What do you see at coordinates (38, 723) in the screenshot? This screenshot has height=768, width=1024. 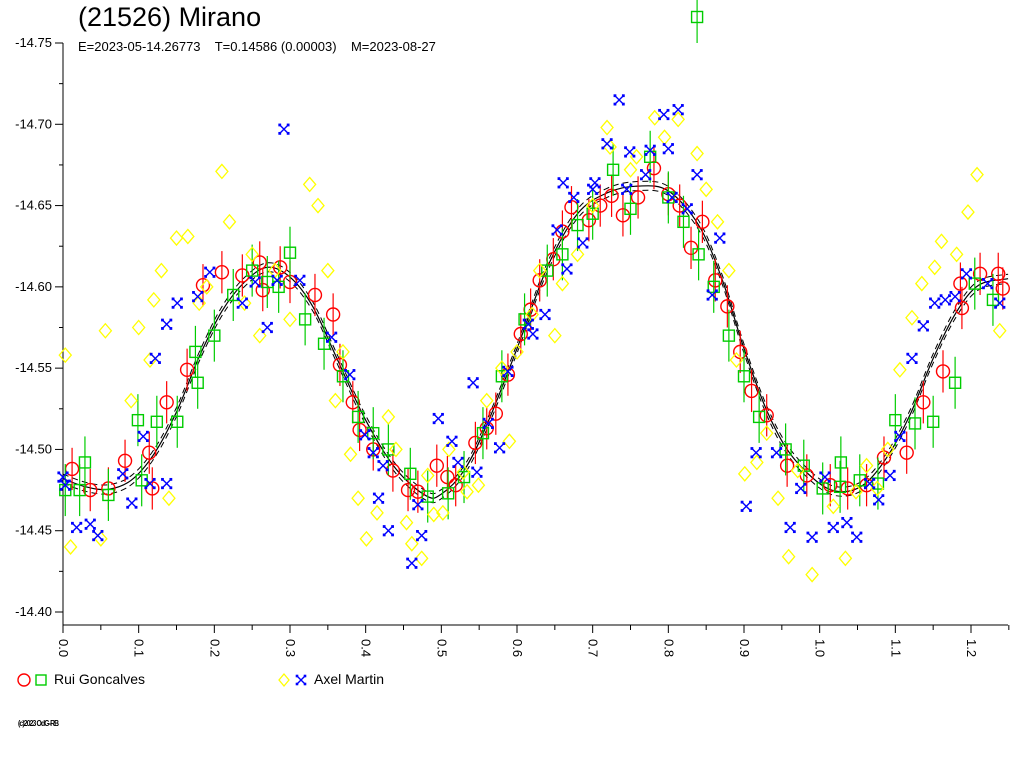 I see `copyright-credit: (c)2023 OdG-RB` at bounding box center [38, 723].